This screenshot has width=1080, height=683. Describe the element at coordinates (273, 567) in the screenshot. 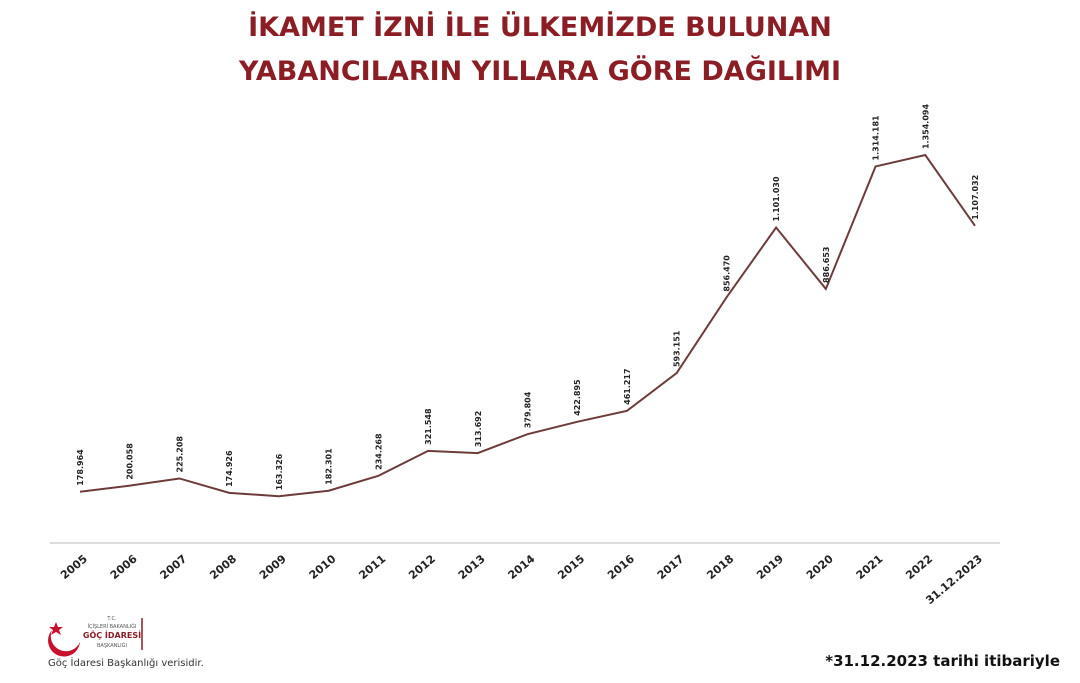

I see `x-tick-label: 2009` at that location.